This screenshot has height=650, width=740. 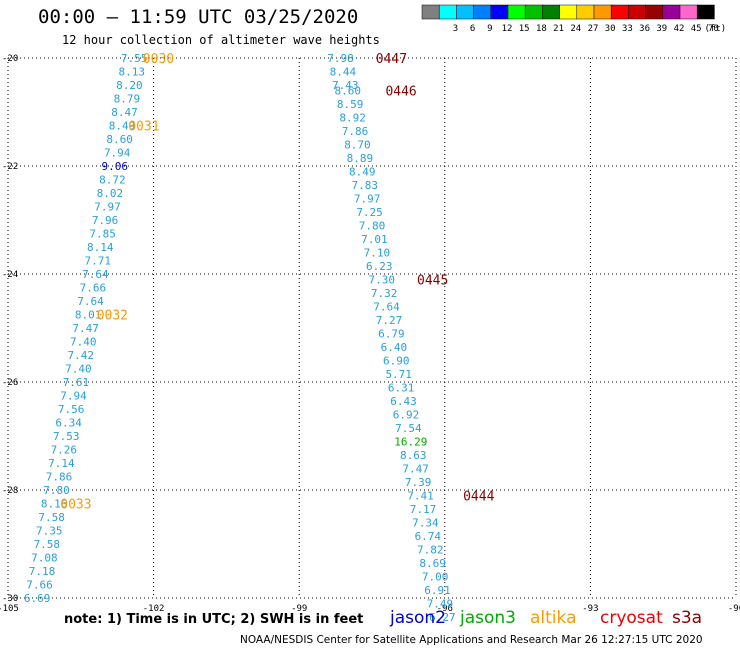 What do you see at coordinates (445, 609) in the screenshot?
I see `x-tick-label: -96` at bounding box center [445, 609].